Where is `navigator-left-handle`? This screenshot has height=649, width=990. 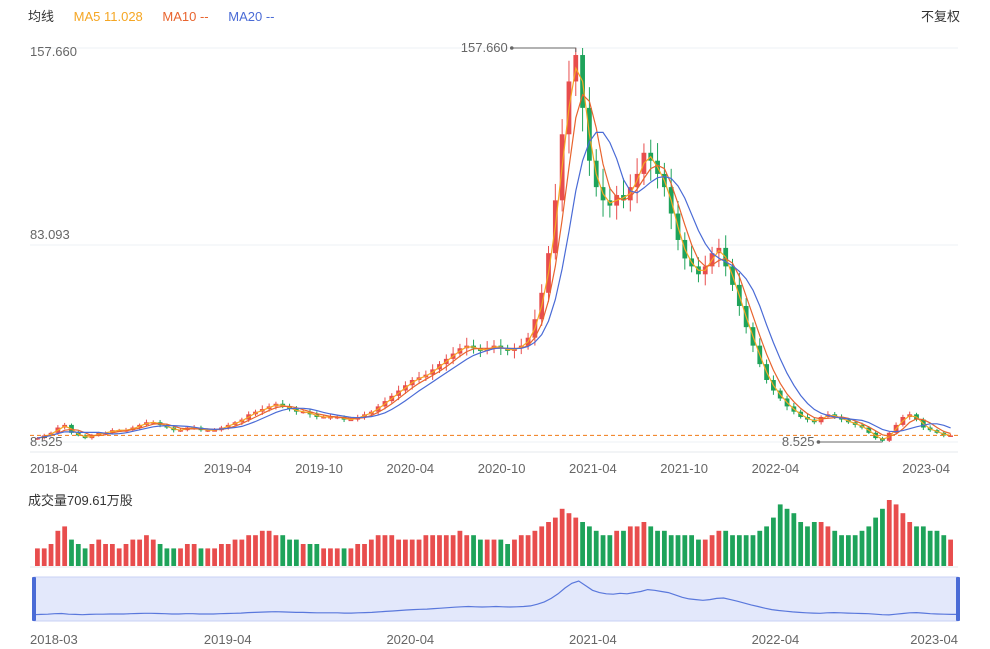
navigator-left-handle is located at coordinates (34, 599).